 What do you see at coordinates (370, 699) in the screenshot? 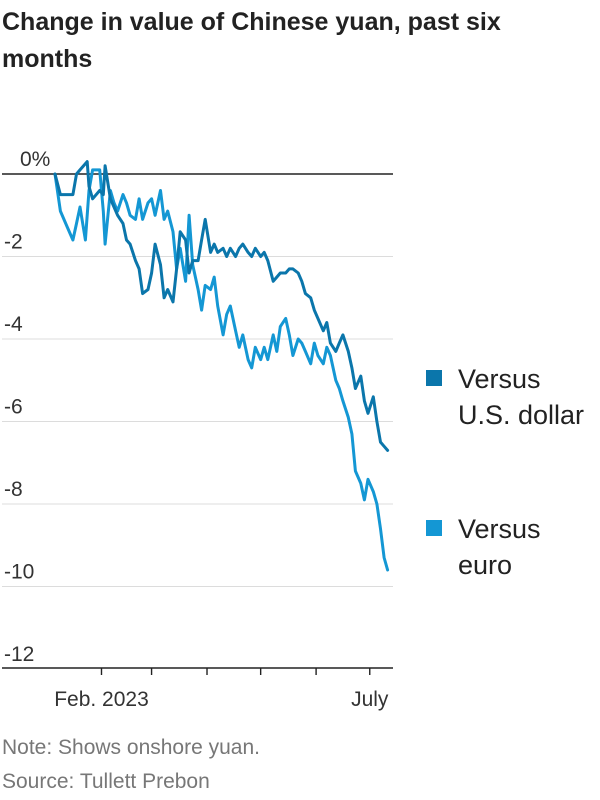
I see `x-tick-label: July` at bounding box center [370, 699].